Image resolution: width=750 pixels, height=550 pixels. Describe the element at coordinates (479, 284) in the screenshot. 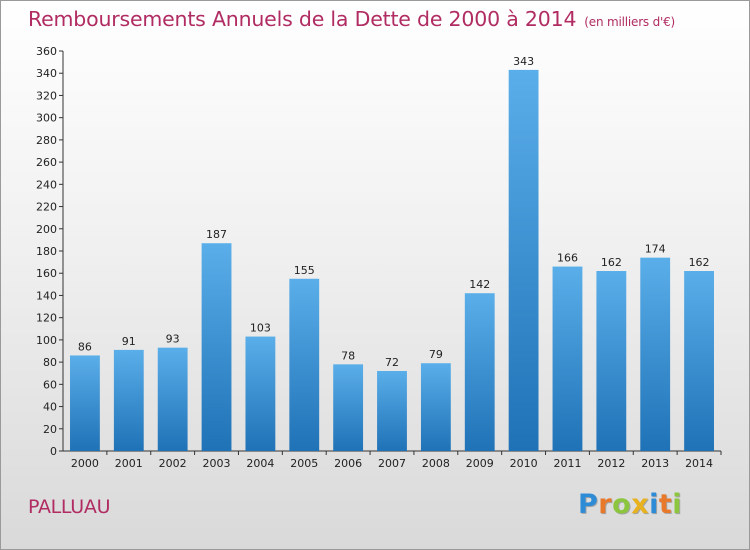

I see `bar-value-label: 142` at that location.